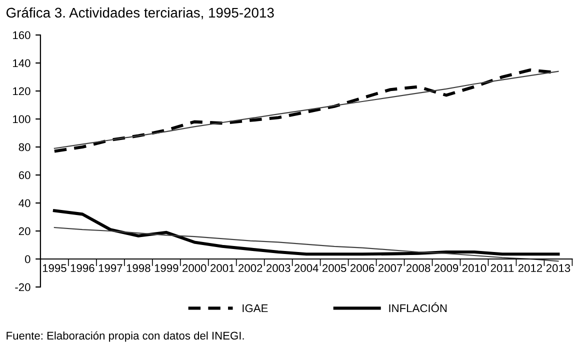  I want to click on x-tick-label: 2008, so click(418, 268).